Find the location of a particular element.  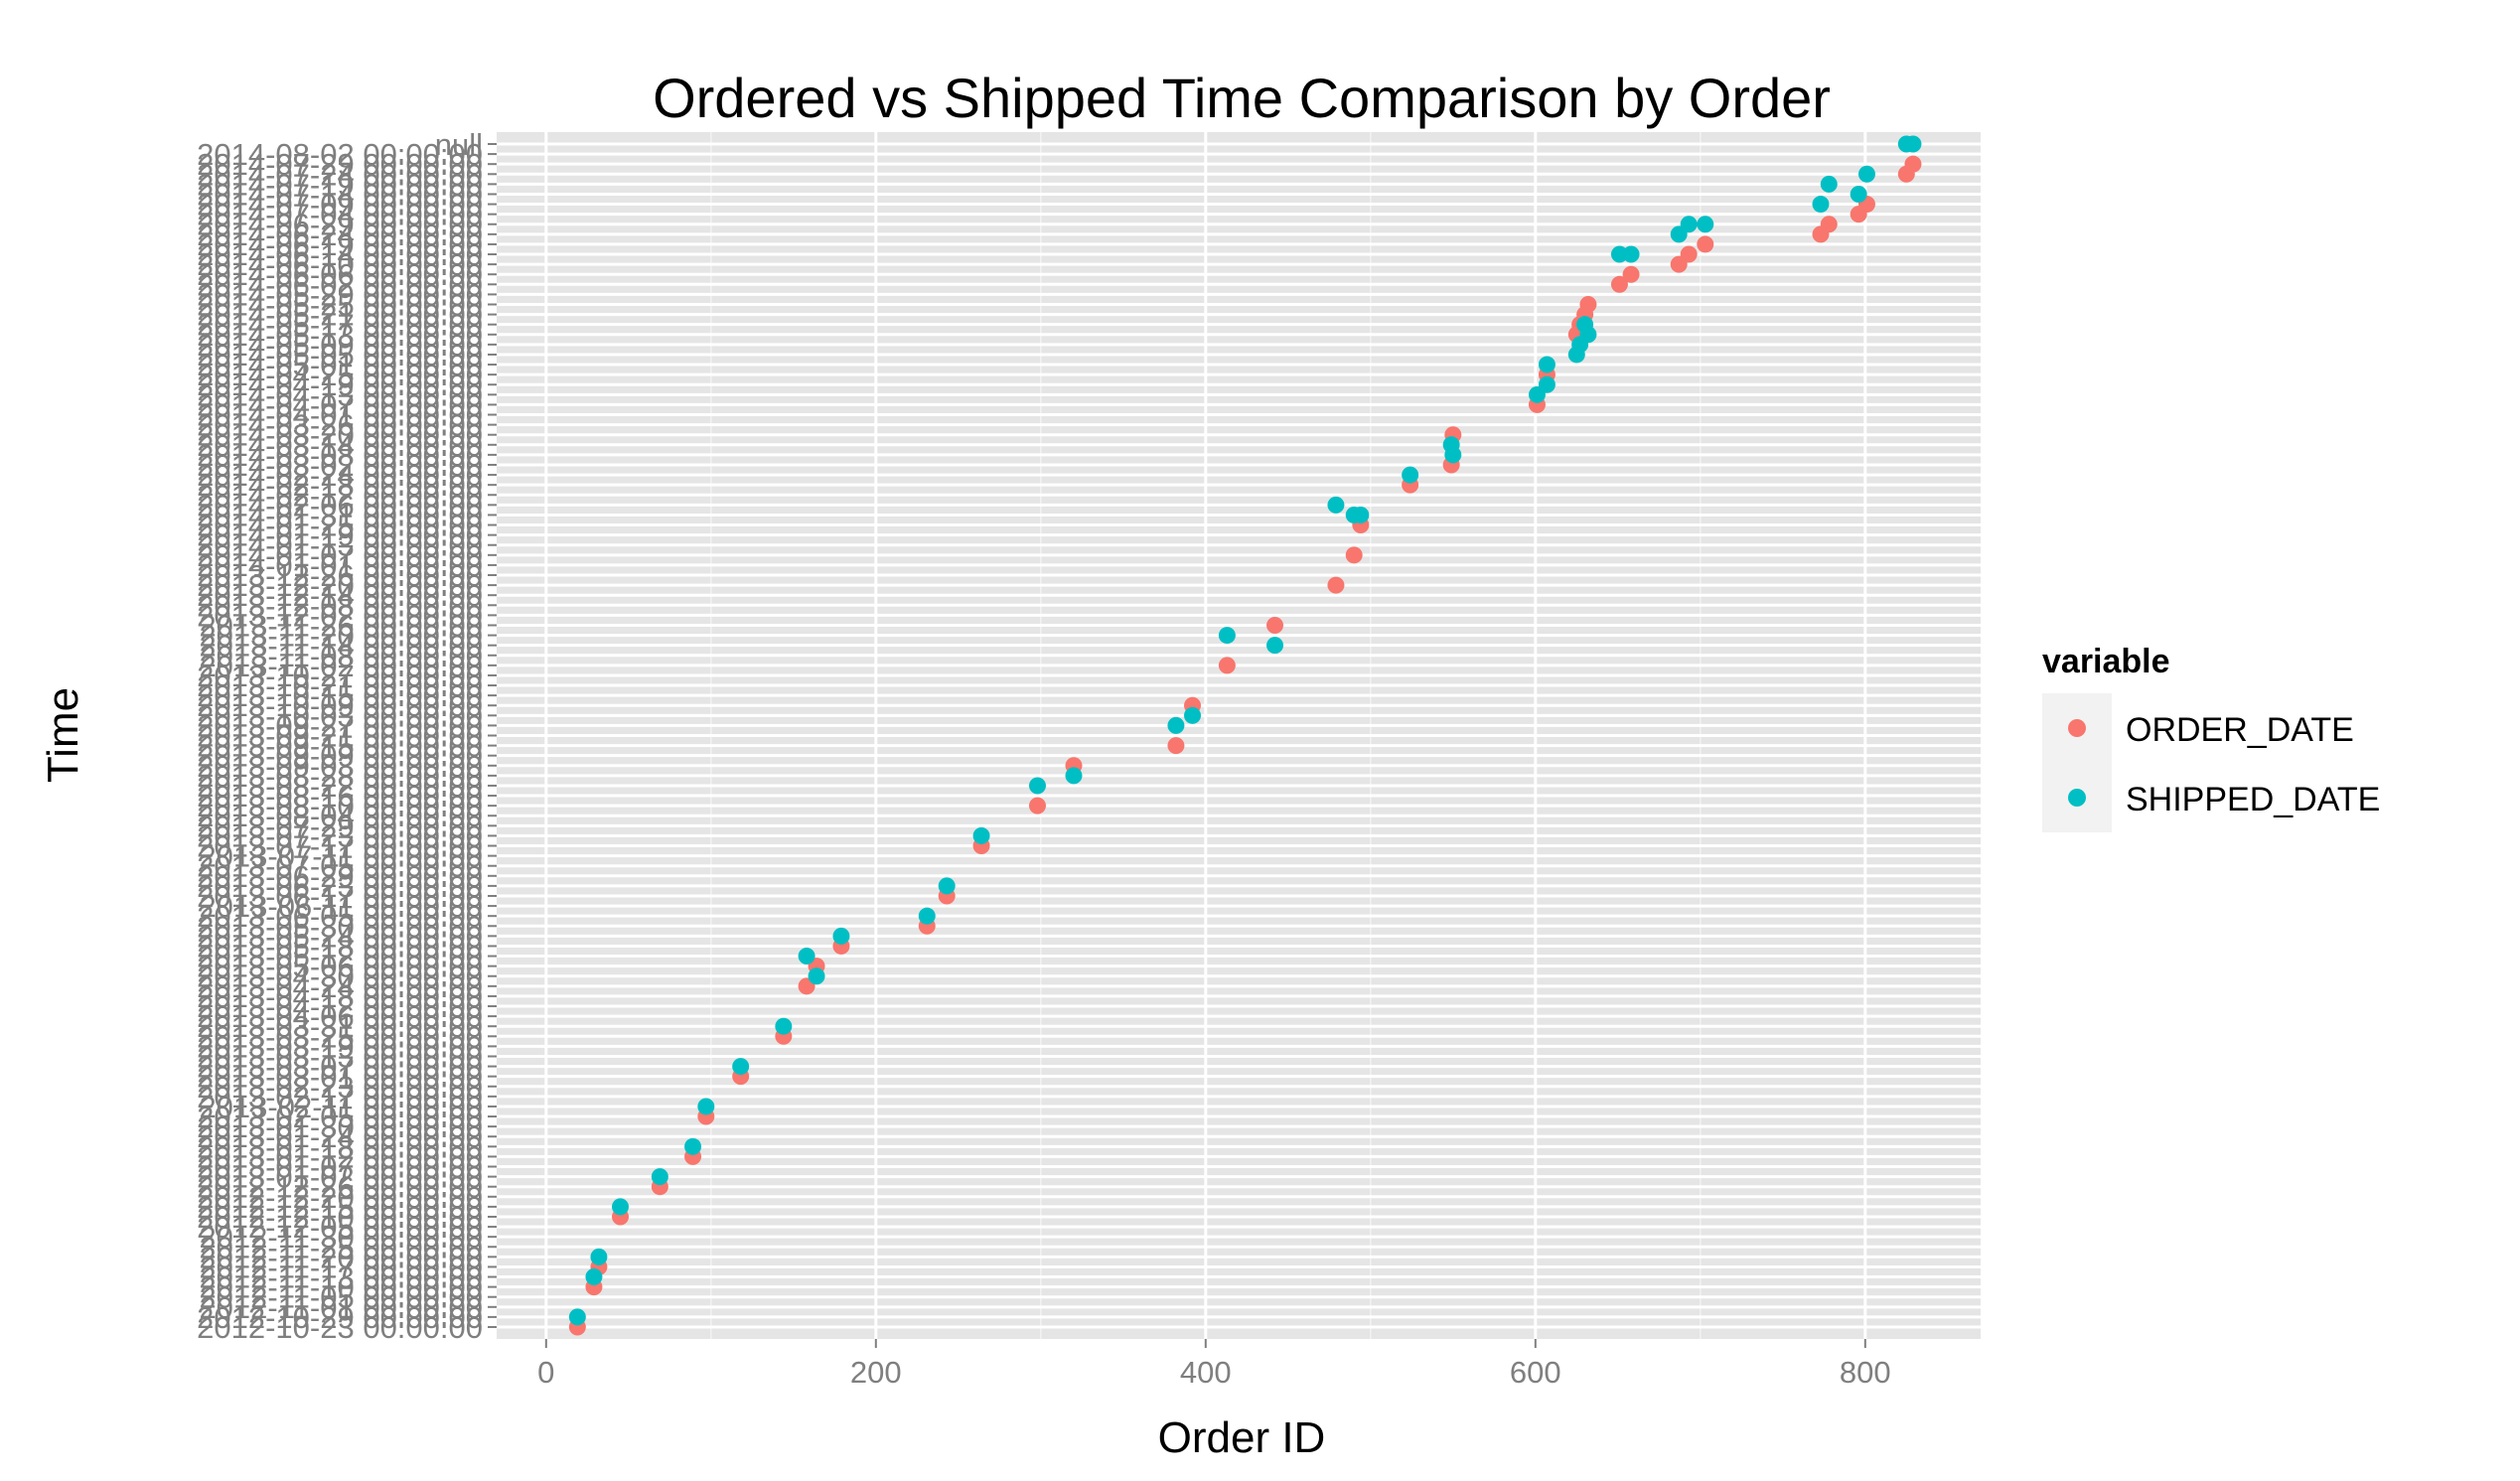

y-tick-label: 2014-04-25 00:00:00 is located at coordinates (340, 375).